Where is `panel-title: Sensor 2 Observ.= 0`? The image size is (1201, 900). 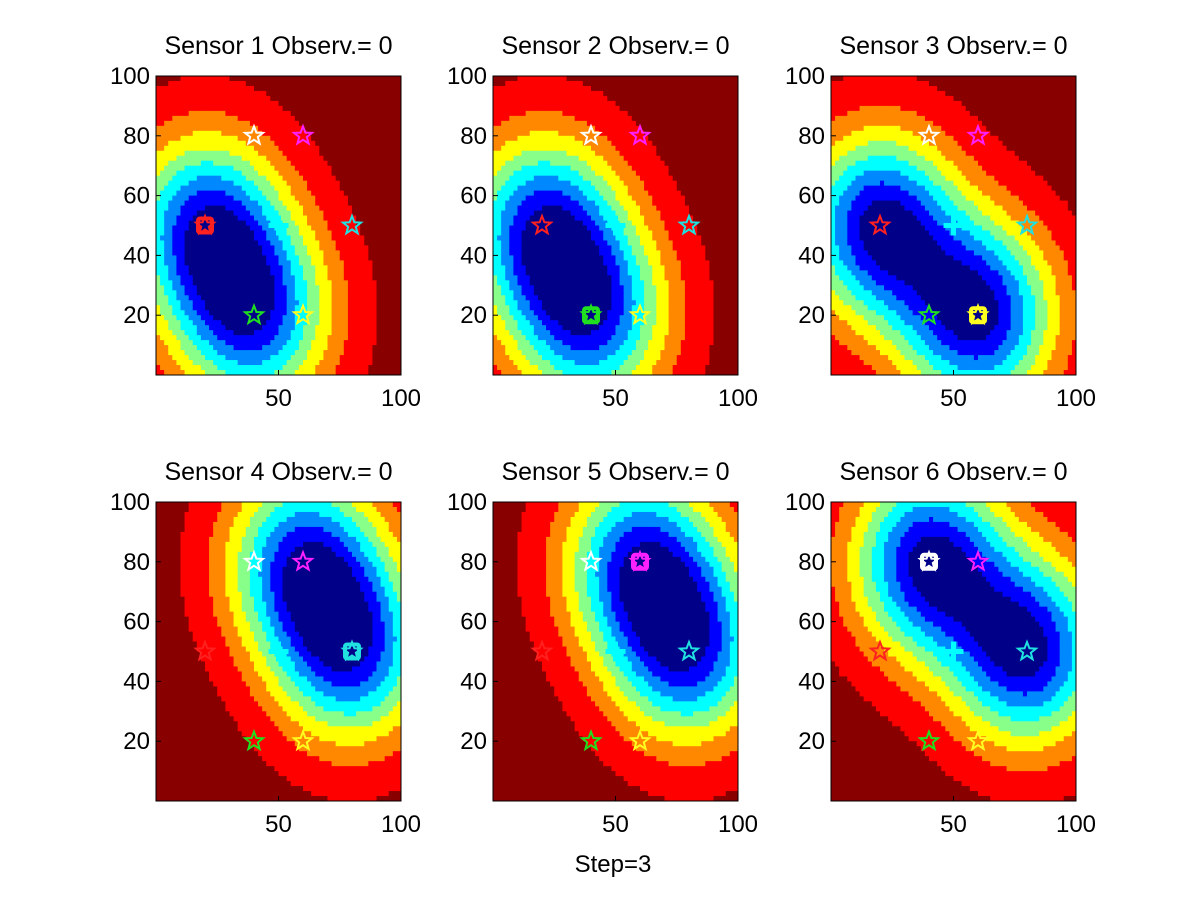
panel-title: Sensor 2 Observ.= 0 is located at coordinates (615, 46).